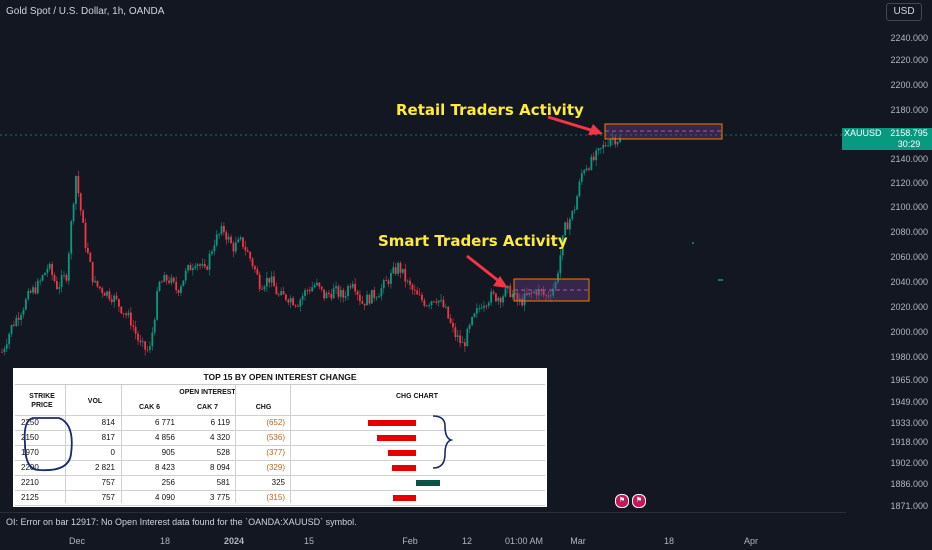  What do you see at coordinates (164, 422) in the screenshot?
I see `cell-cak6: 6 771` at bounding box center [164, 422].